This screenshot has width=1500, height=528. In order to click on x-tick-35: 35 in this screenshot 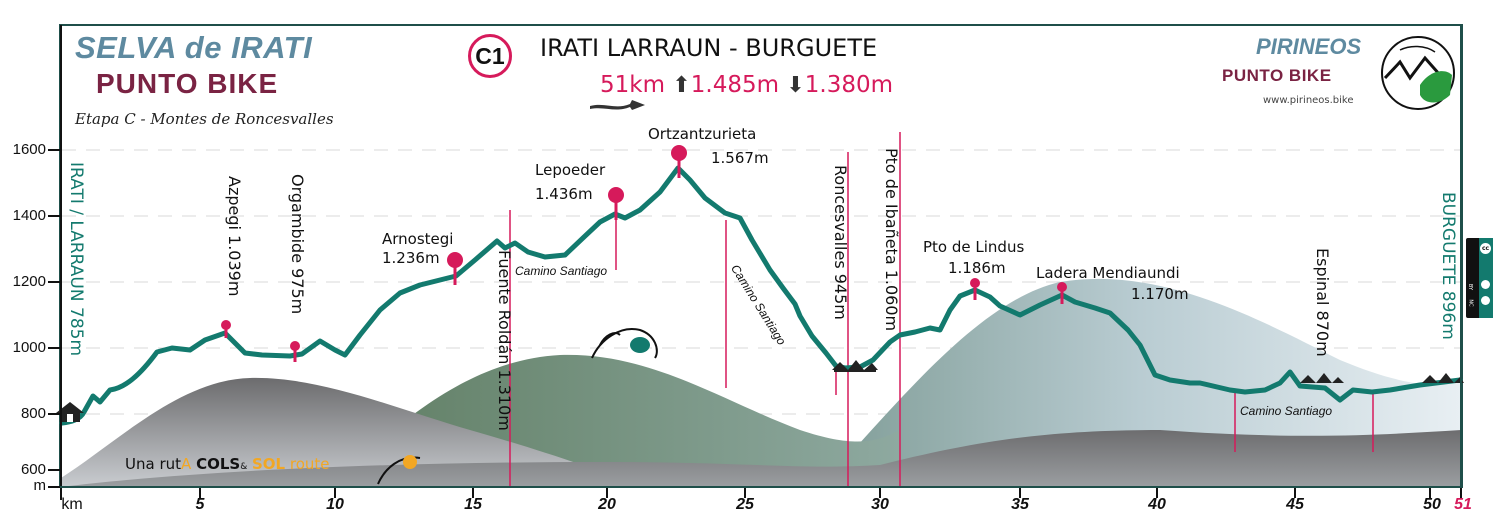, I will do `click(1020, 504)`.